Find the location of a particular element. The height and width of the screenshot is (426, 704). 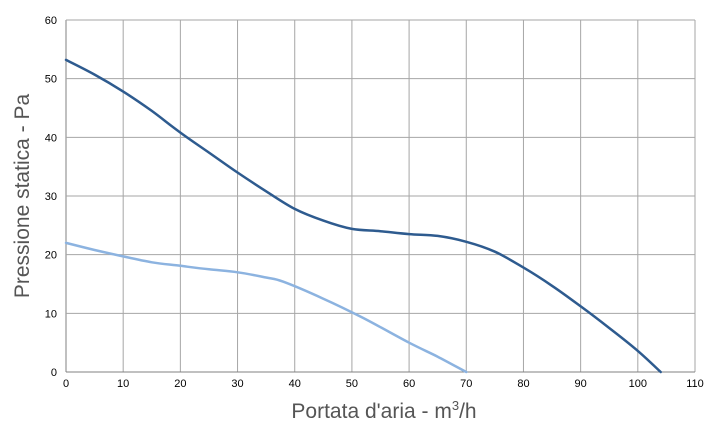

y-tick-label: 10 is located at coordinates (51, 314).